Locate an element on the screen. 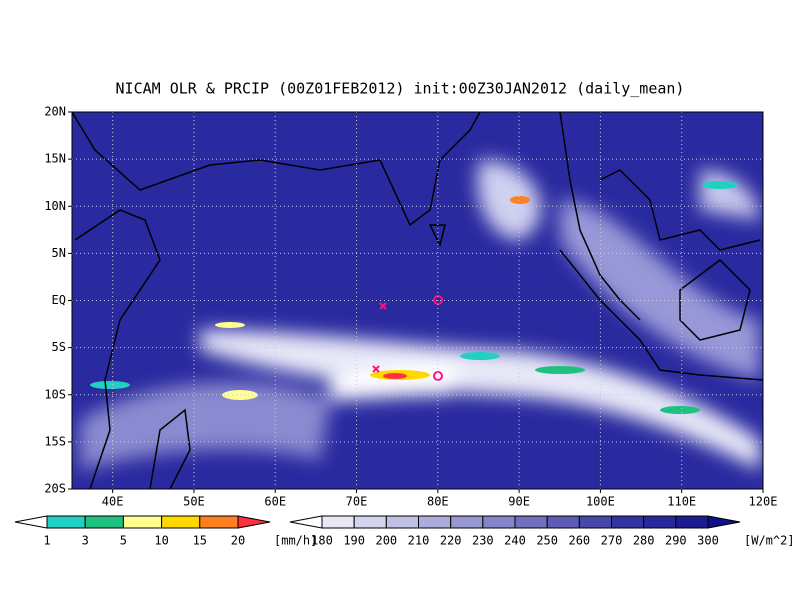  olr-colorbar-label: 280 is located at coordinates (644, 541).